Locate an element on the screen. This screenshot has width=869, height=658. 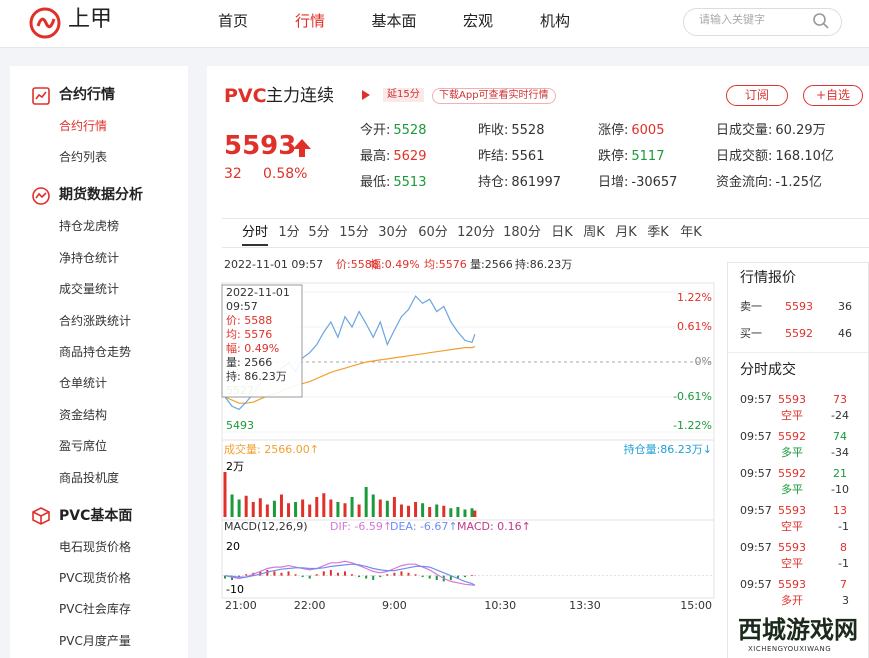
logo-ring is located at coordinates (45, 23).